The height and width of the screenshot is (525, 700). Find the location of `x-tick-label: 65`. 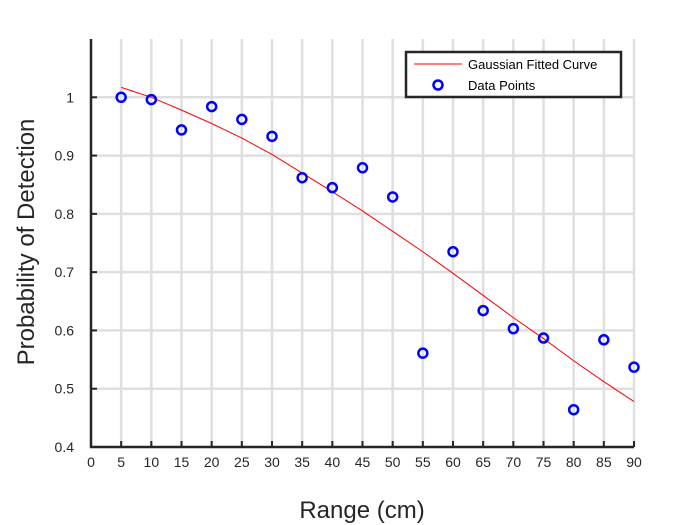

x-tick-label: 65 is located at coordinates (483, 462).